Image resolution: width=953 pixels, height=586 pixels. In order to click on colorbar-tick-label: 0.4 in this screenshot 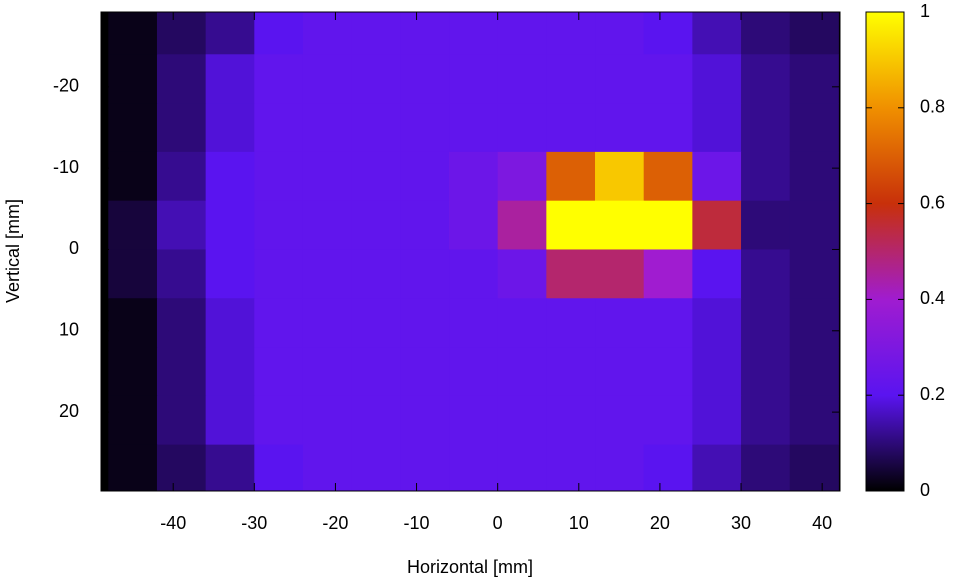, I will do `click(932, 298)`.